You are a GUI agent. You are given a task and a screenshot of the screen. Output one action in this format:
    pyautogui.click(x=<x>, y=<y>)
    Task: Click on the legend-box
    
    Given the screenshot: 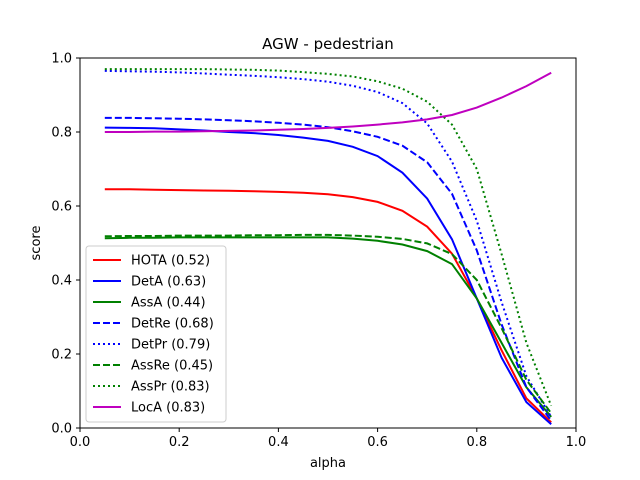 What is the action you would take?
    pyautogui.click(x=156, y=334)
    